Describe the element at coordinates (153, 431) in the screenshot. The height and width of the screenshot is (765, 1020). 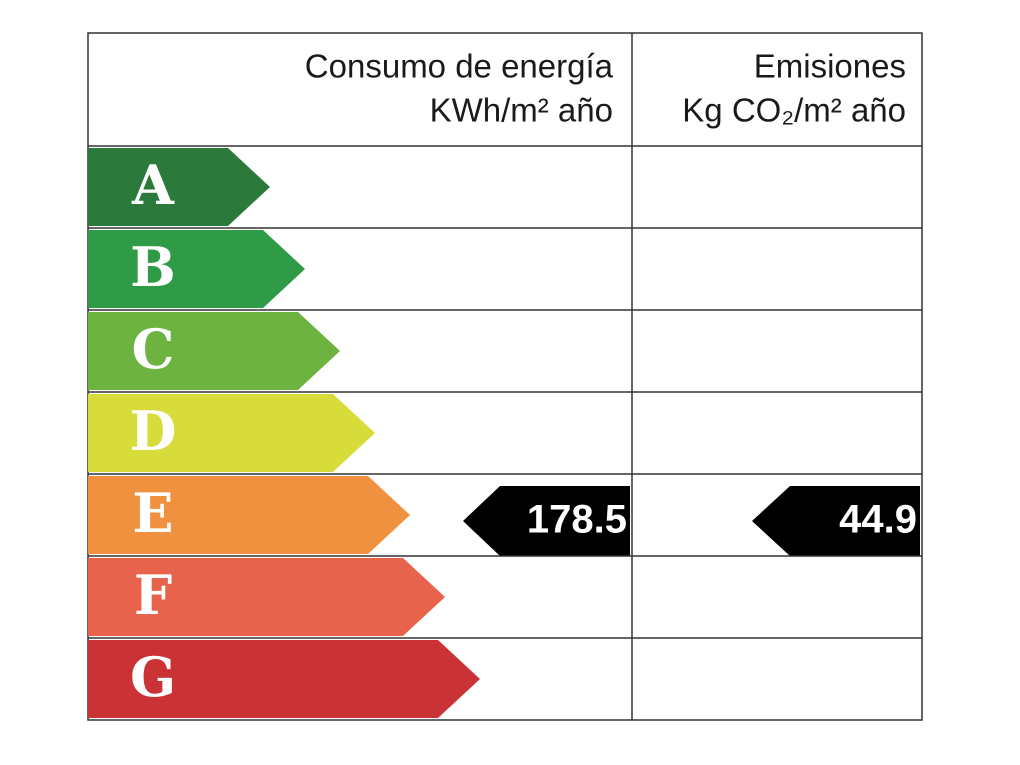
I see `grade-letter: D` at that location.